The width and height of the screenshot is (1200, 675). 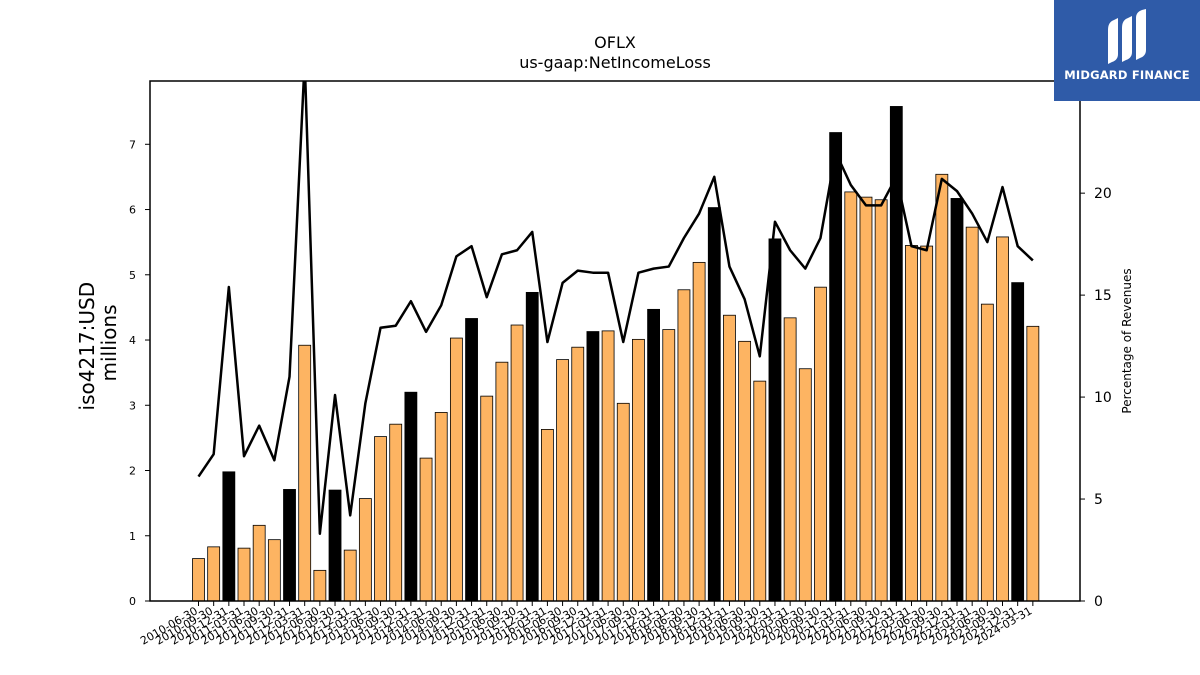 What do you see at coordinates (109, 342) in the screenshot?
I see `y-axis-label-unit: millions` at bounding box center [109, 342].